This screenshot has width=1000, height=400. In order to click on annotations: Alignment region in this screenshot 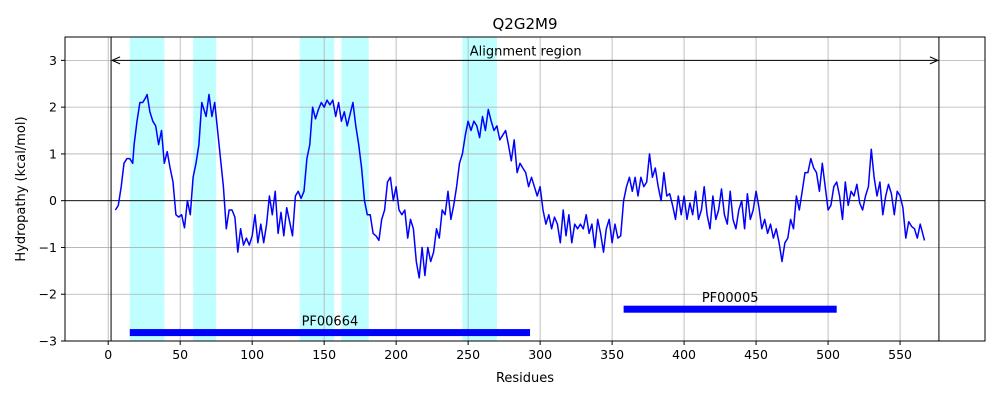, I will do `click(525, 55)`.